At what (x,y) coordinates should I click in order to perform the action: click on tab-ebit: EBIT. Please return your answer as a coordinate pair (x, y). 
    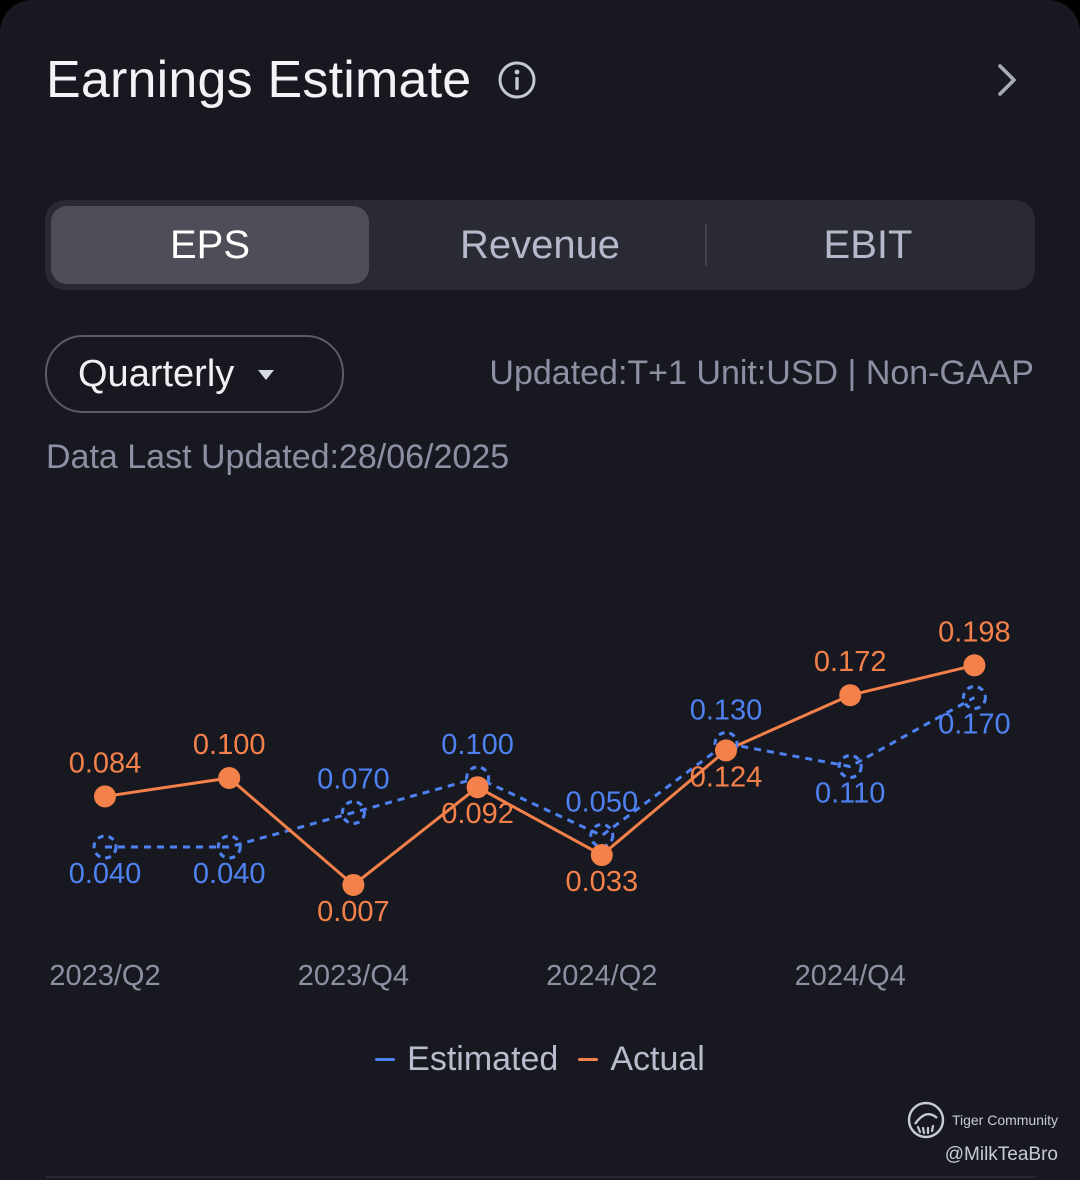
    Looking at the image, I should click on (868, 244).